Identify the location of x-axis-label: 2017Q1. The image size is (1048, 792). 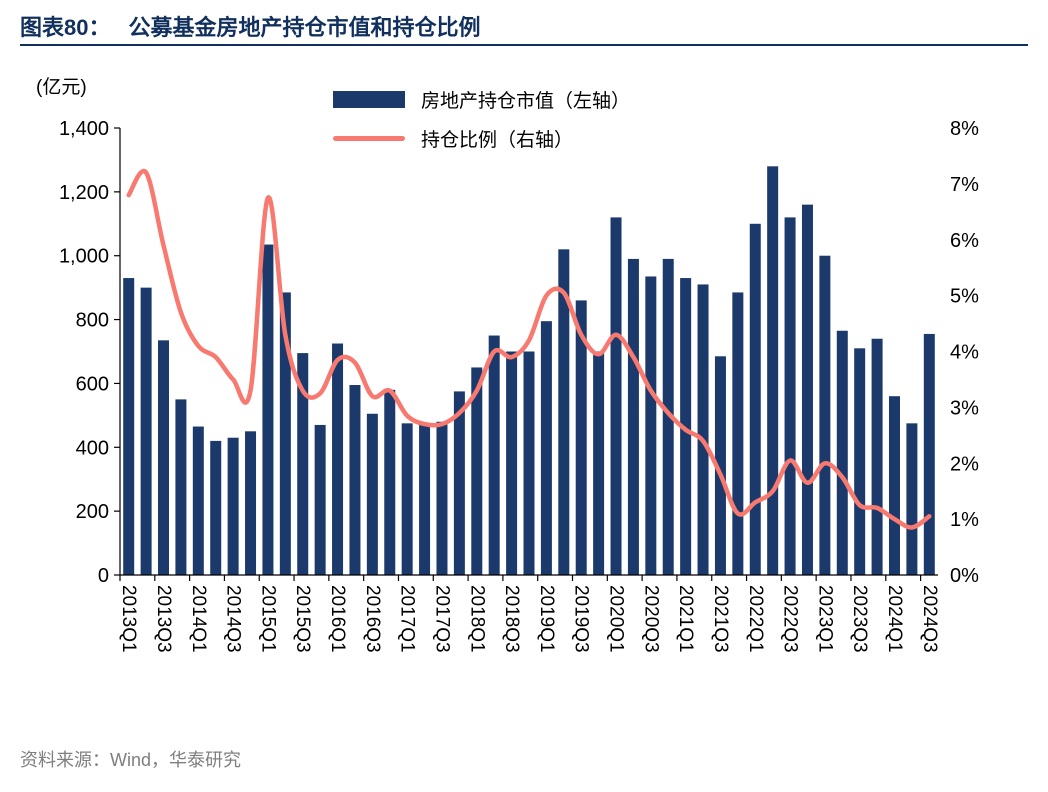
(407, 619).